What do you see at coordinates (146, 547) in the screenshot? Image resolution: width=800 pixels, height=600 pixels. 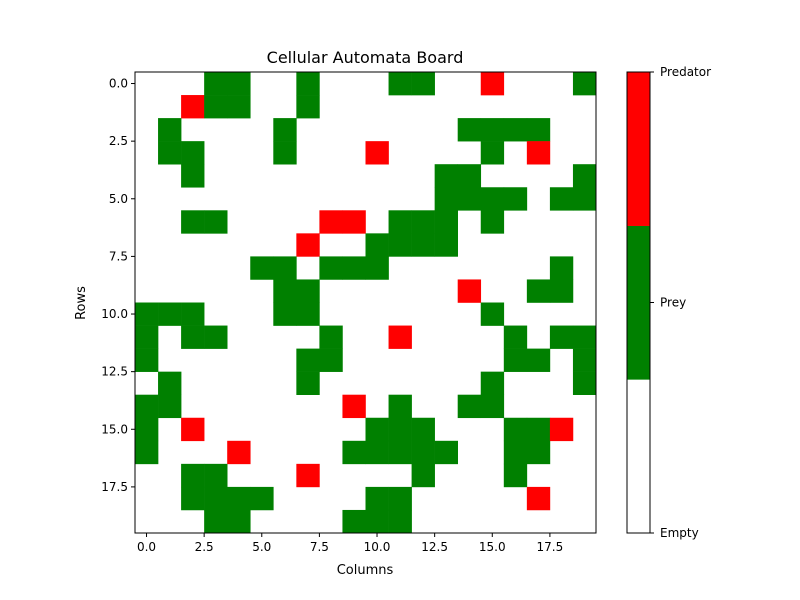 I see `x-tick-label: 0.0` at bounding box center [146, 547].